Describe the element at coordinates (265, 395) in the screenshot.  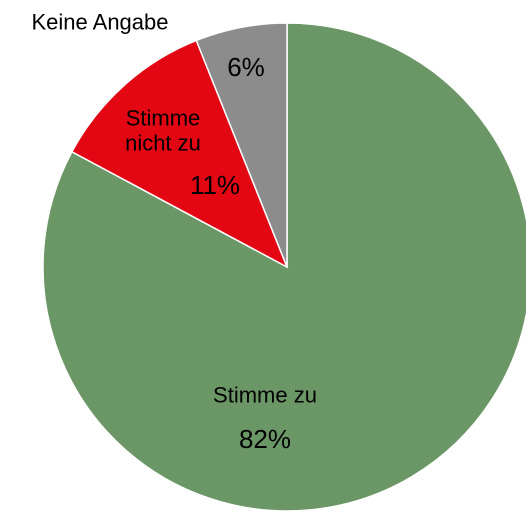
I see `slice-label: Stimme zu` at that location.